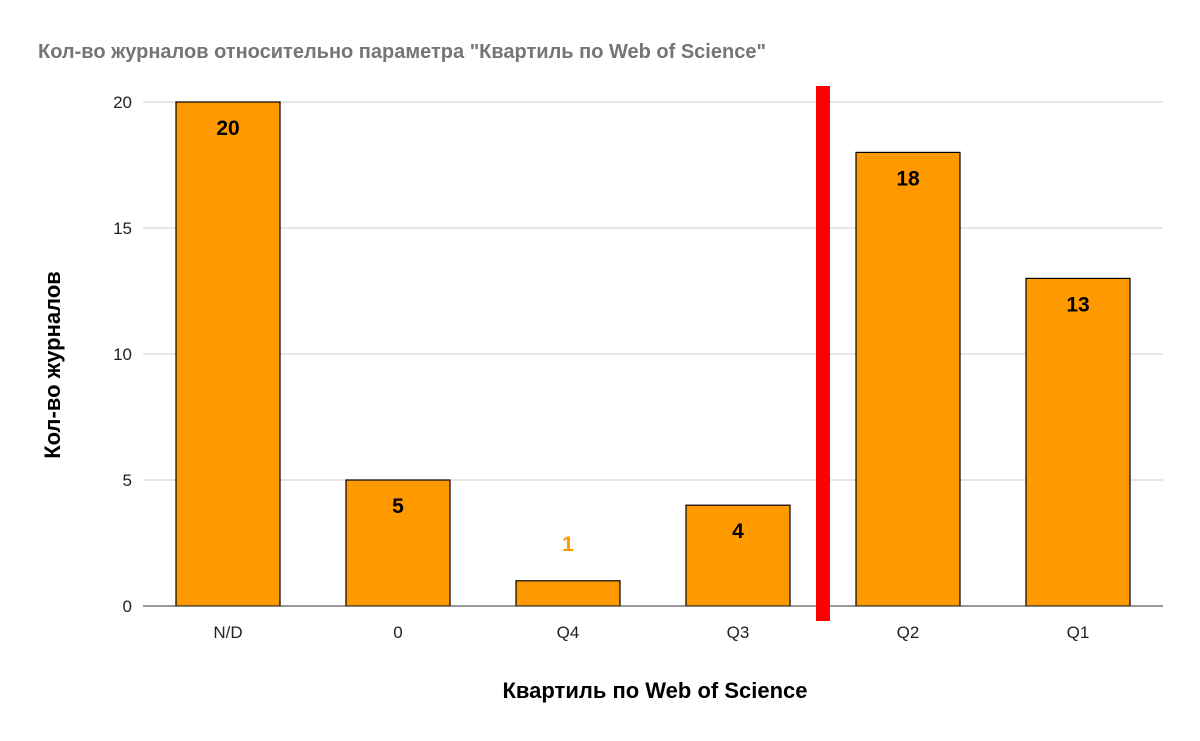  I want to click on data-label: 20, so click(227, 128).